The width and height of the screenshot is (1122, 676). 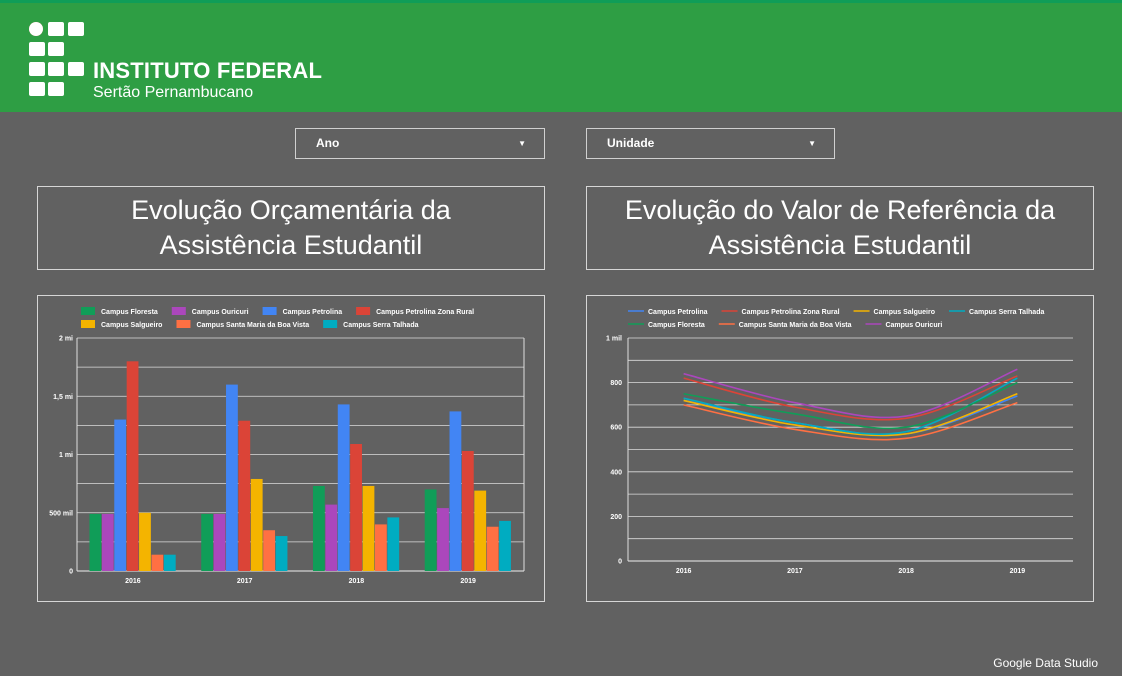 What do you see at coordinates (291, 245) in the screenshot?
I see `budget-title-line2: Assistência Estudantil` at bounding box center [291, 245].